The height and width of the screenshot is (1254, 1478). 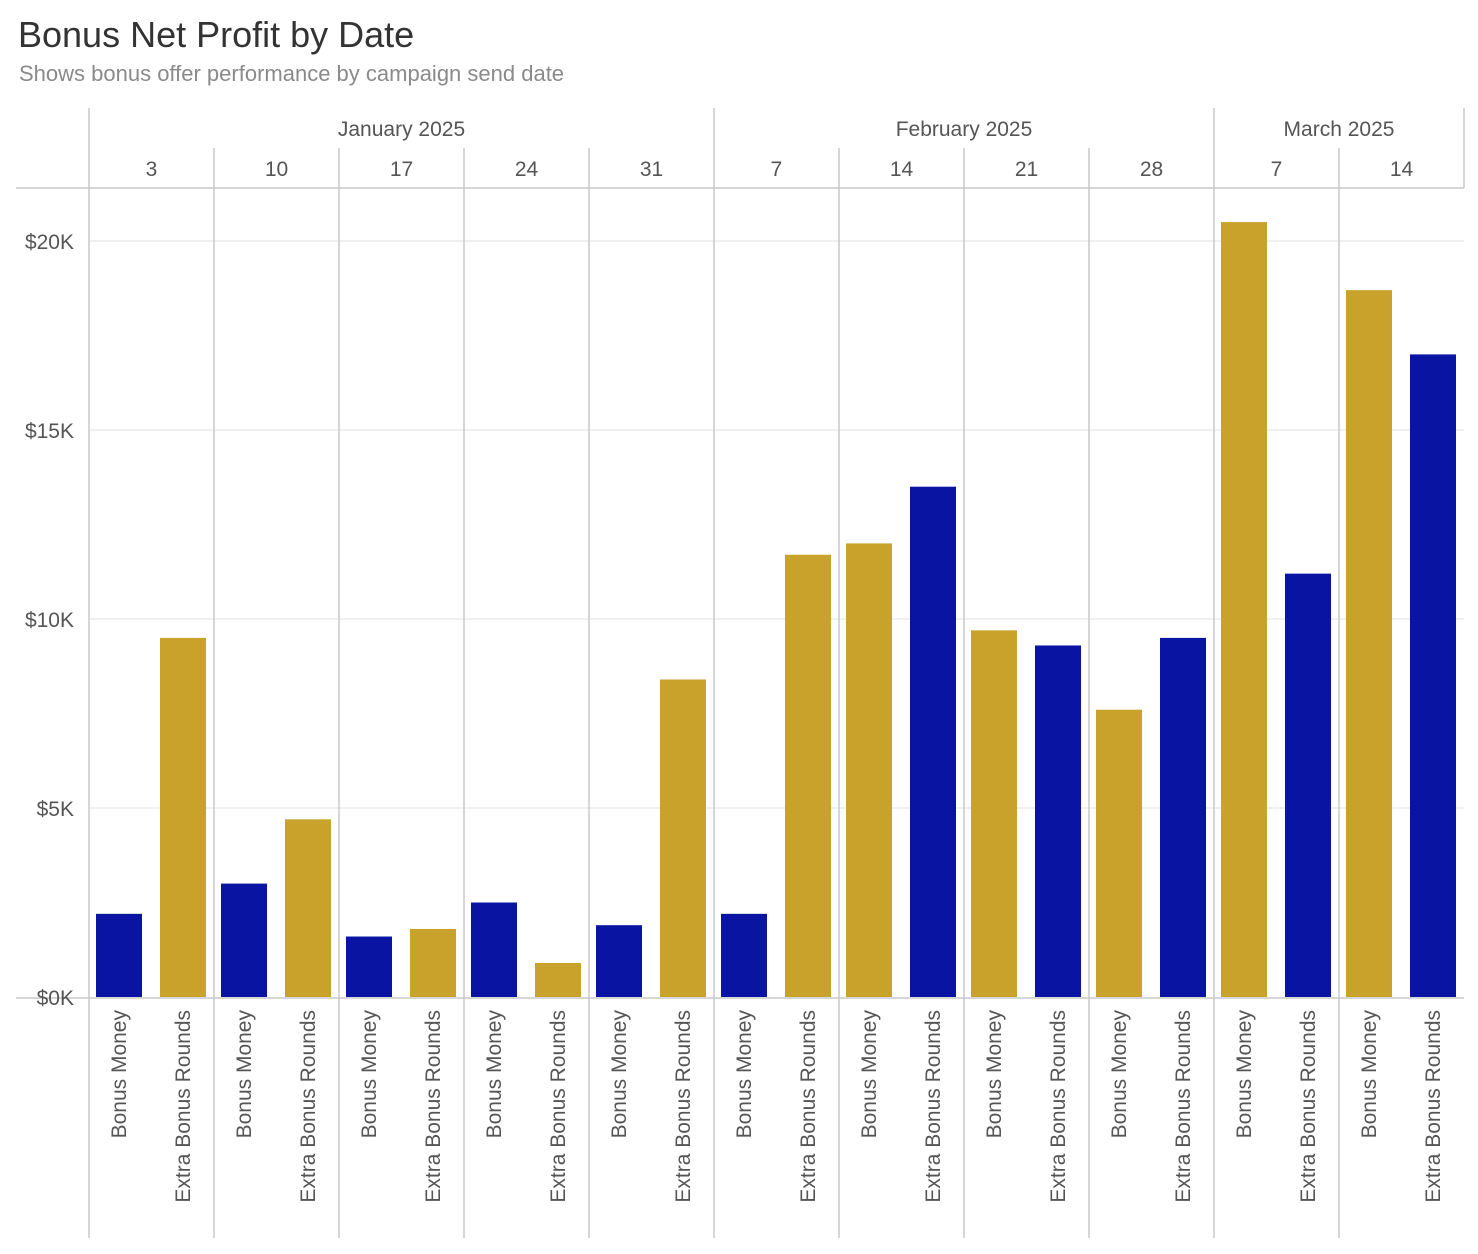 I want to click on y-axis: $0K $5K $10K $15K $20K, so click(x=49, y=620).